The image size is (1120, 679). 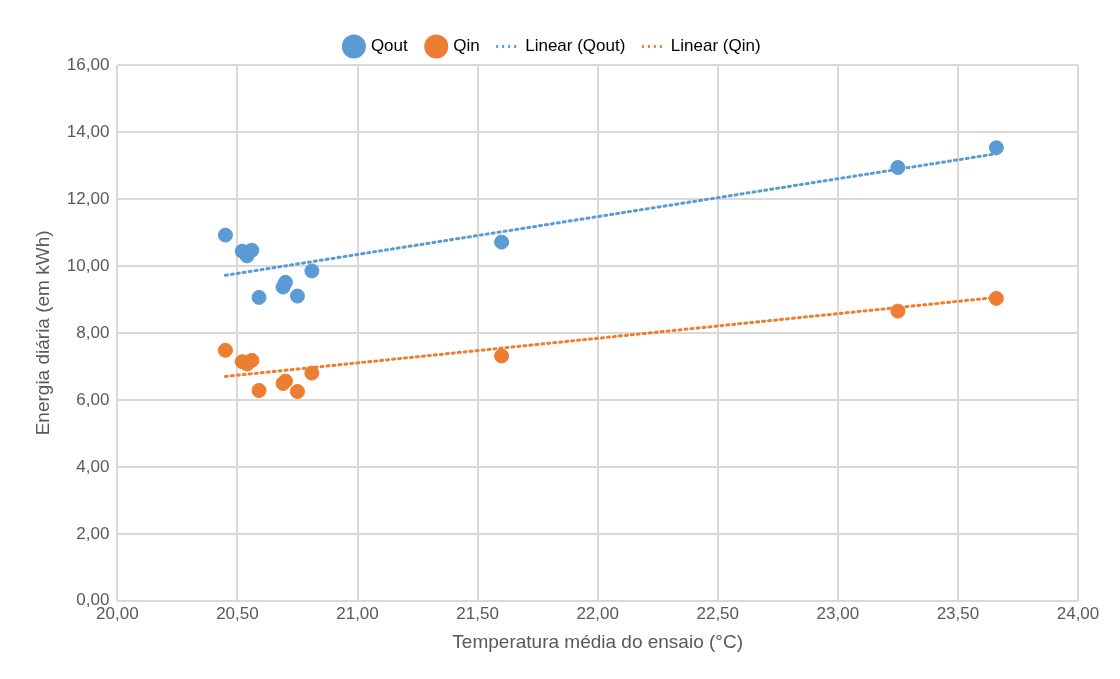 I want to click on y-tick-label: 12,00, so click(x=88, y=198).